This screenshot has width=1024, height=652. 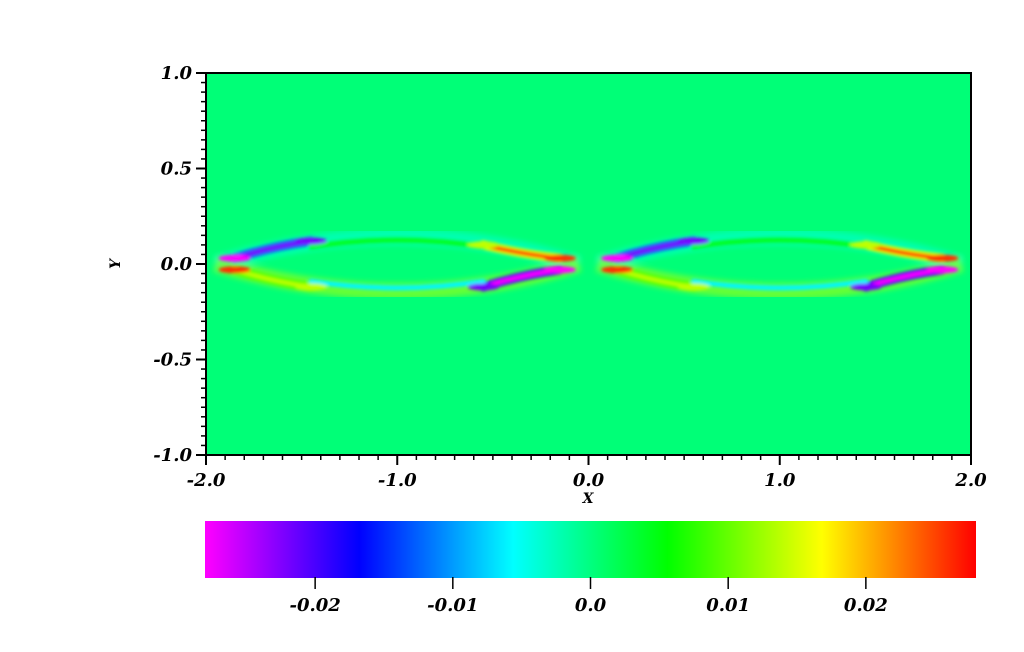 I want to click on colorbar-bar, so click(x=590, y=549).